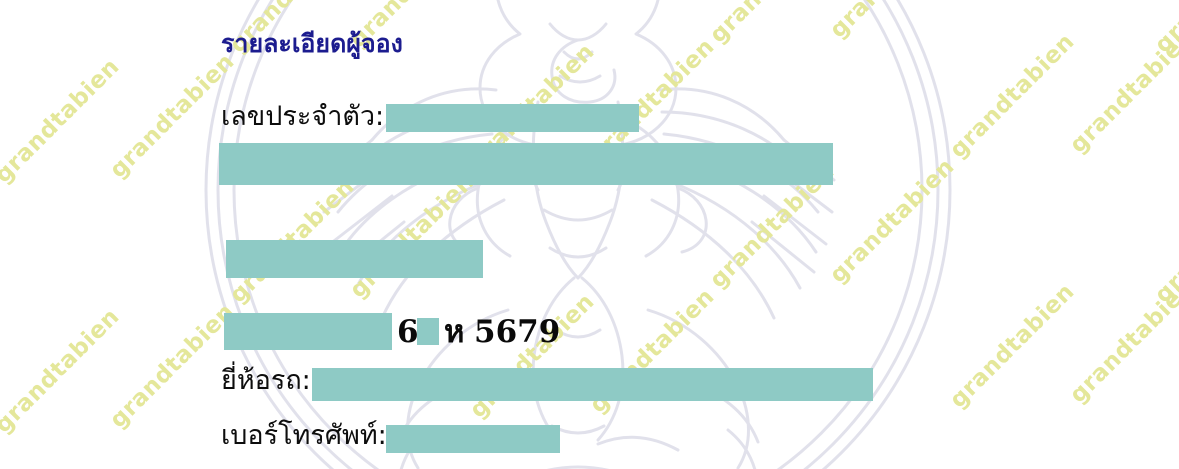 The width and height of the screenshot is (1179, 469). What do you see at coordinates (312, 43) in the screenshot?
I see `page-title: รายละเอียดผู้จอง` at bounding box center [312, 43].